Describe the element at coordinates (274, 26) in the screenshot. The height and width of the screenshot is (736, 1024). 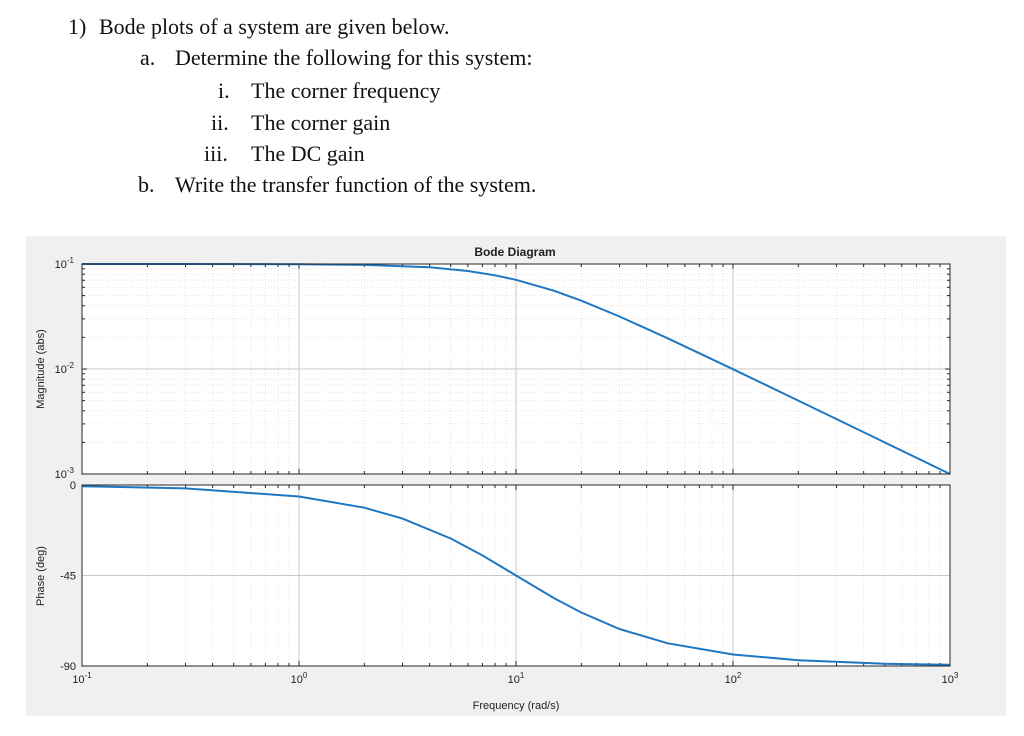
I see `problem-intro: Bode plots of a system are given below.` at that location.